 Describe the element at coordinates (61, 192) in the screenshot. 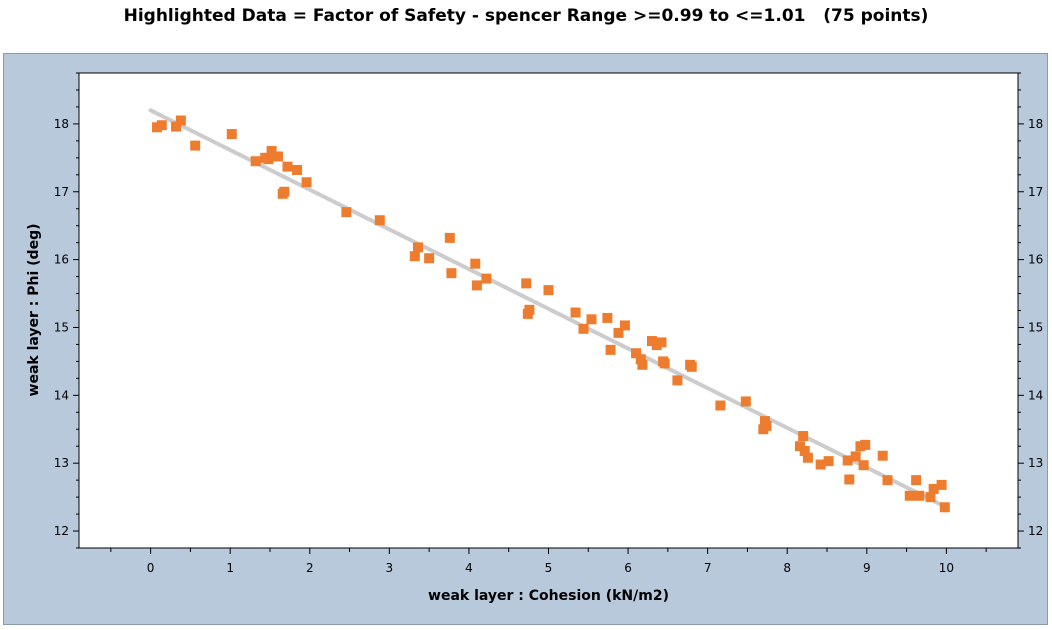

I see `y-tick-label-left: 17` at that location.